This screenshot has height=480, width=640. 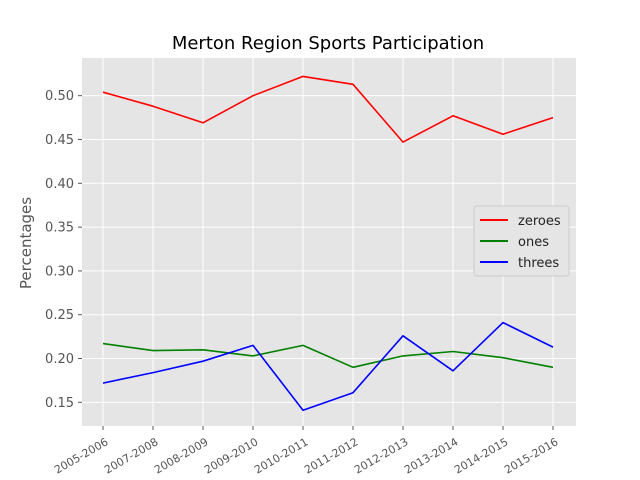 I want to click on legend-label-ones: ones, so click(x=533, y=242).